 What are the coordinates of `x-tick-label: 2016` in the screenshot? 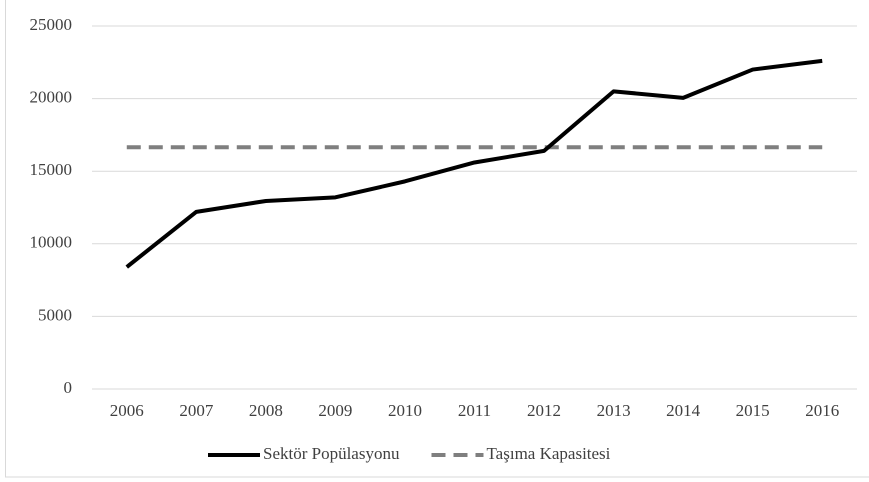 It's located at (822, 410).